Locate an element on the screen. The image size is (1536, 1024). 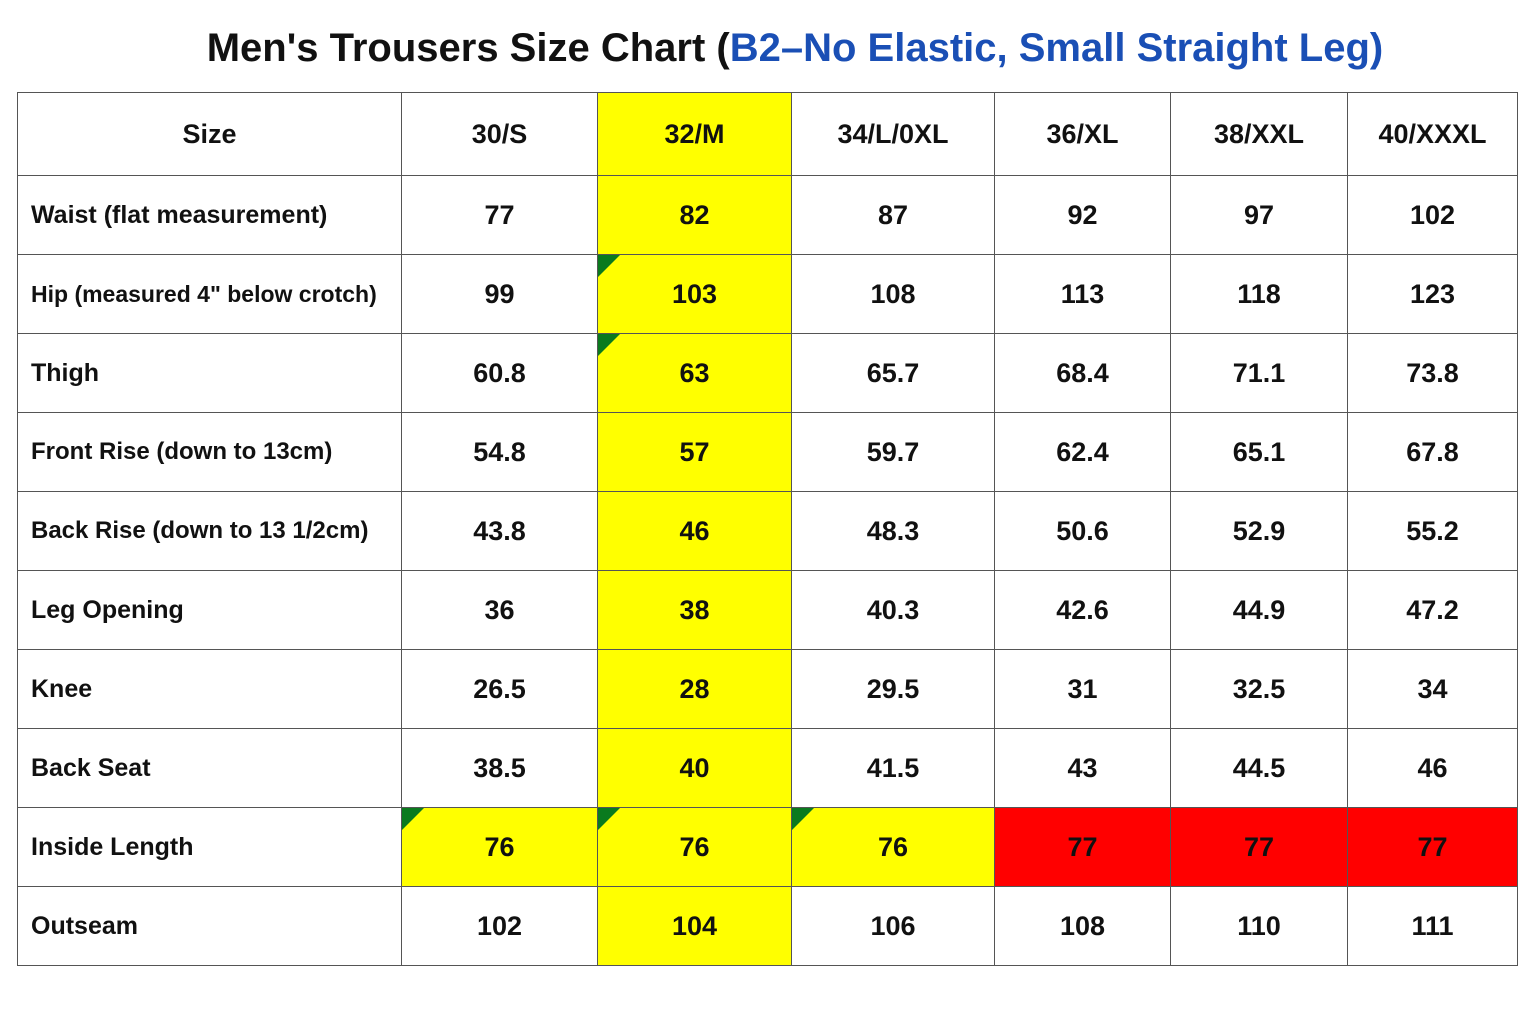
table-cell: 54.8 is located at coordinates (499, 452).